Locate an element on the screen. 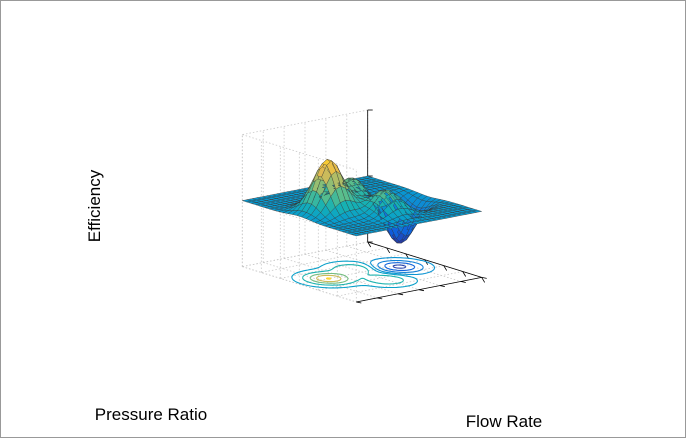 The image size is (686, 438). contour-floor is located at coordinates (363, 273).